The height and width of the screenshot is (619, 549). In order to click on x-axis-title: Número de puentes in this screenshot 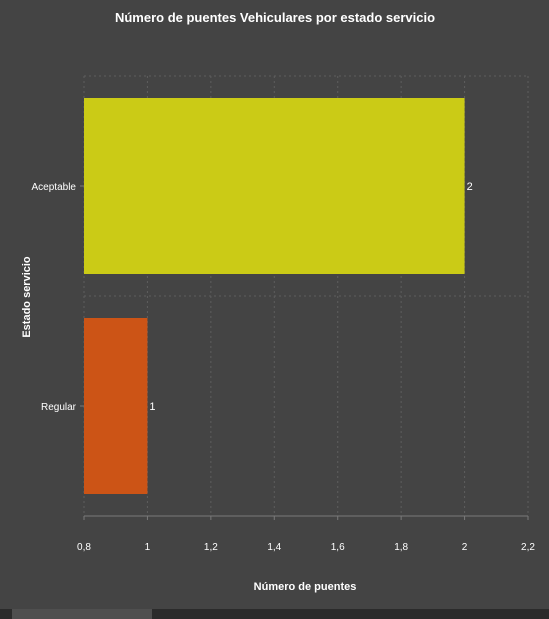, I will do `click(305, 587)`.